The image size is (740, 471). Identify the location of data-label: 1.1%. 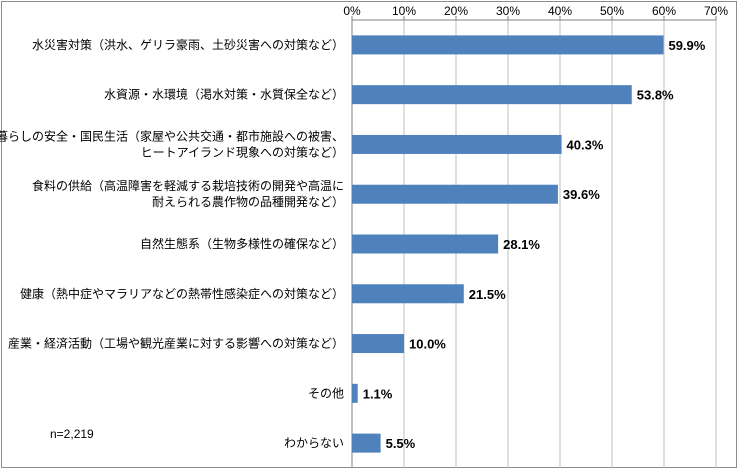
(378, 393).